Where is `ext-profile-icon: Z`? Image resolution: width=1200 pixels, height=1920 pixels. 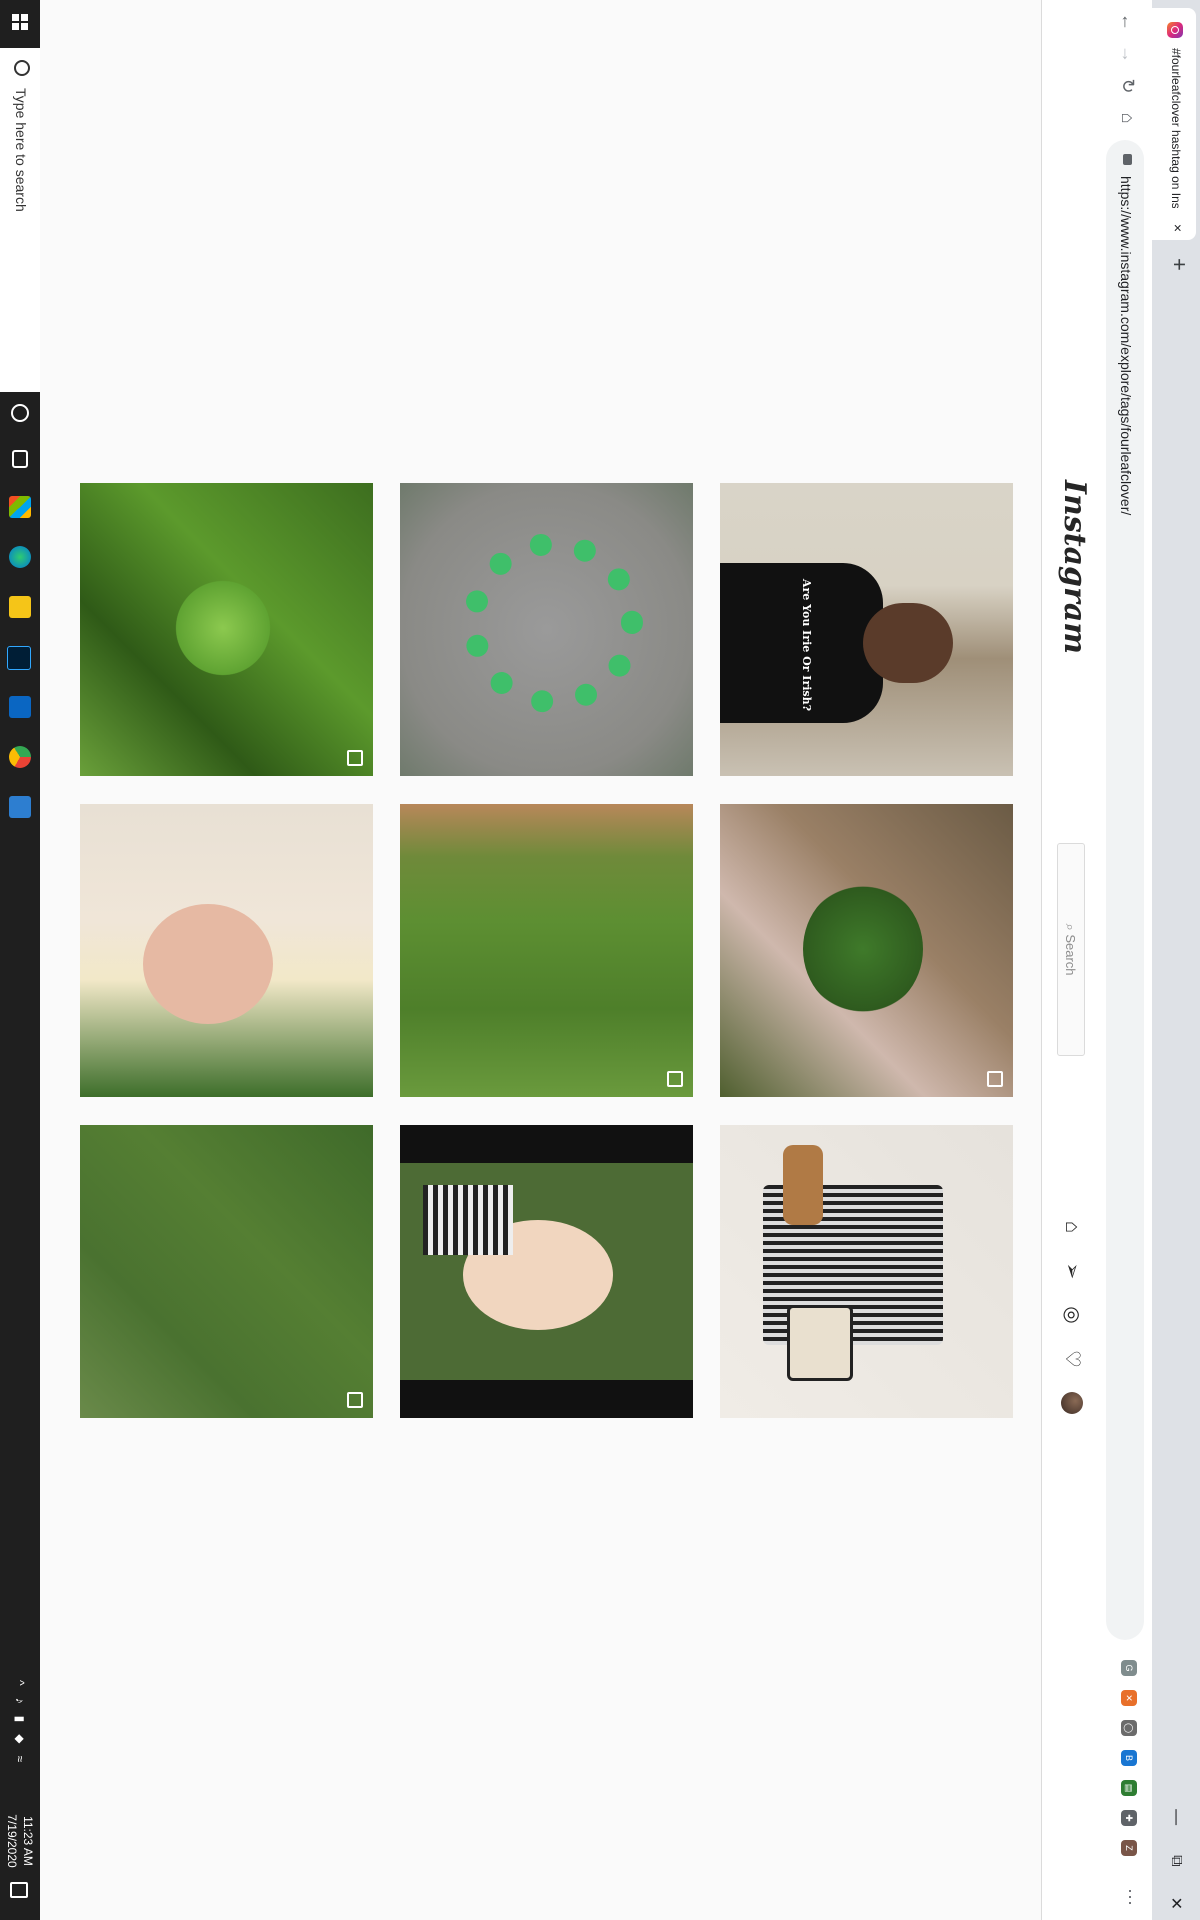 ext-profile-icon: Z is located at coordinates (1129, 1848).